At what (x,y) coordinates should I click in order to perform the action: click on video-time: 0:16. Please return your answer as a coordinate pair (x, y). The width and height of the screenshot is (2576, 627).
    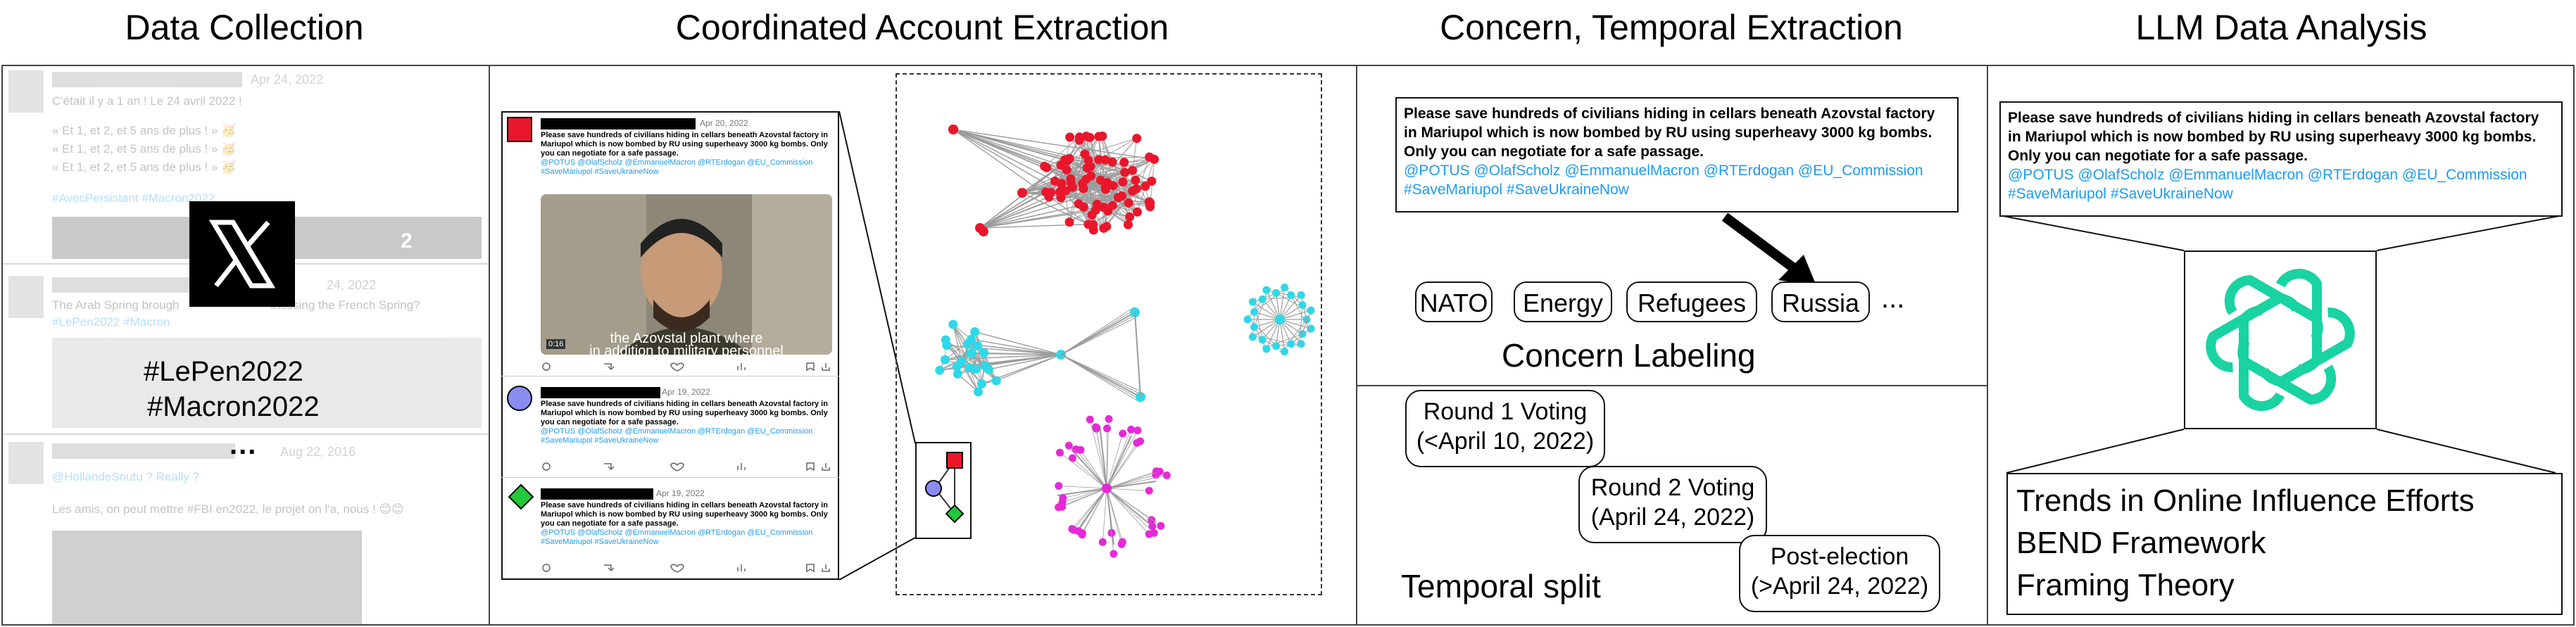
    Looking at the image, I should click on (556, 344).